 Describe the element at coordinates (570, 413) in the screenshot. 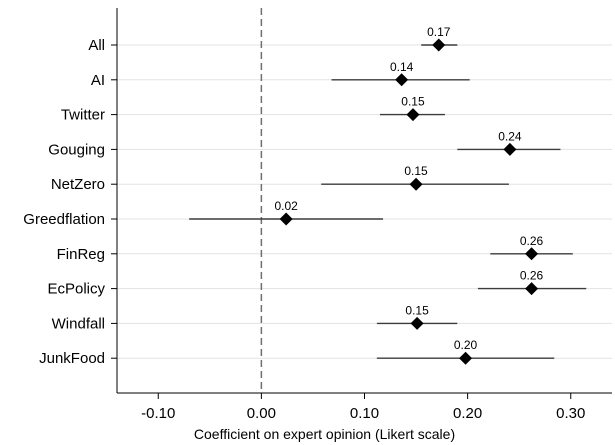

I see `x-tick-label: 0.30` at that location.